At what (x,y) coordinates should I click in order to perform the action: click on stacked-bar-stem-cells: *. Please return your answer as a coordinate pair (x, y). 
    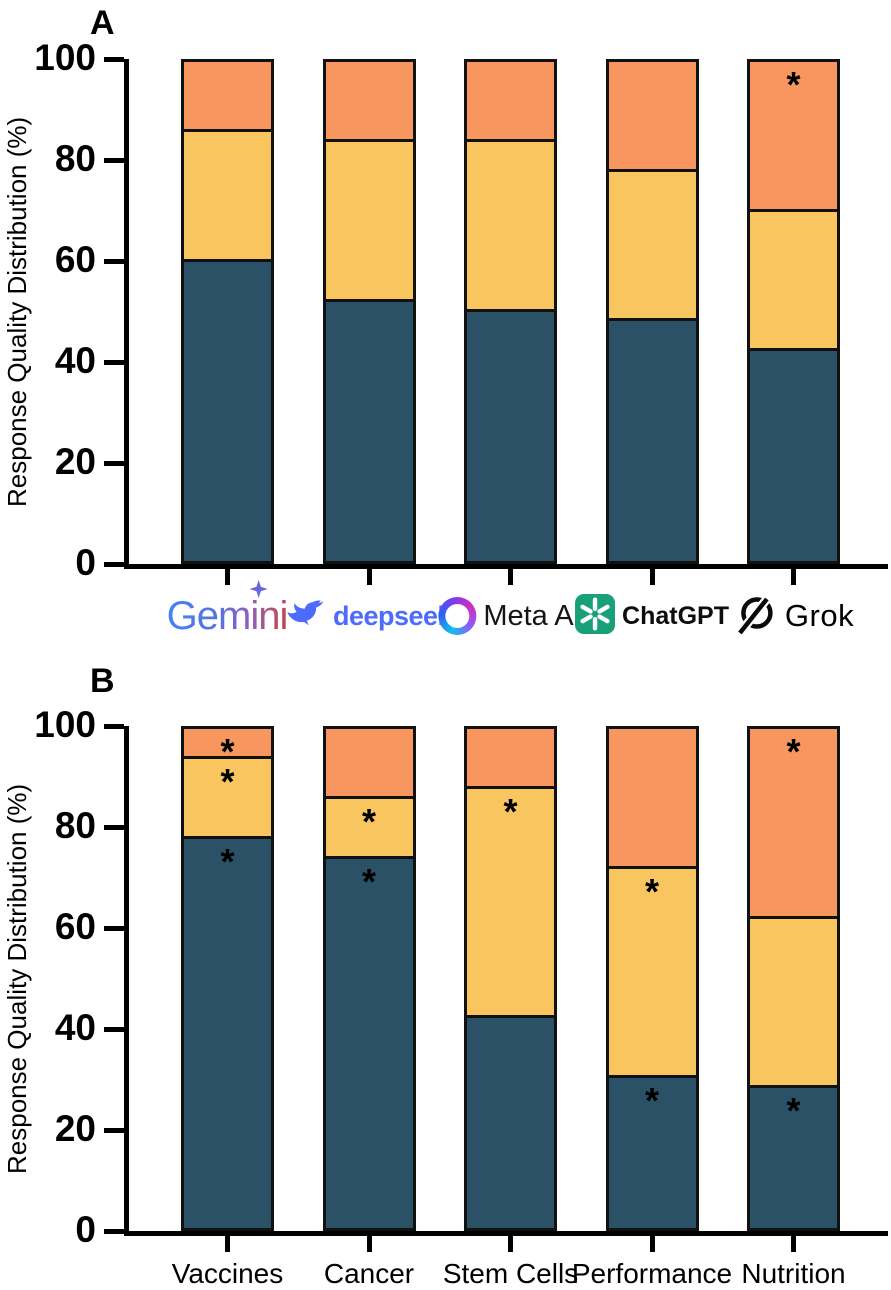
    Looking at the image, I should click on (510, 978).